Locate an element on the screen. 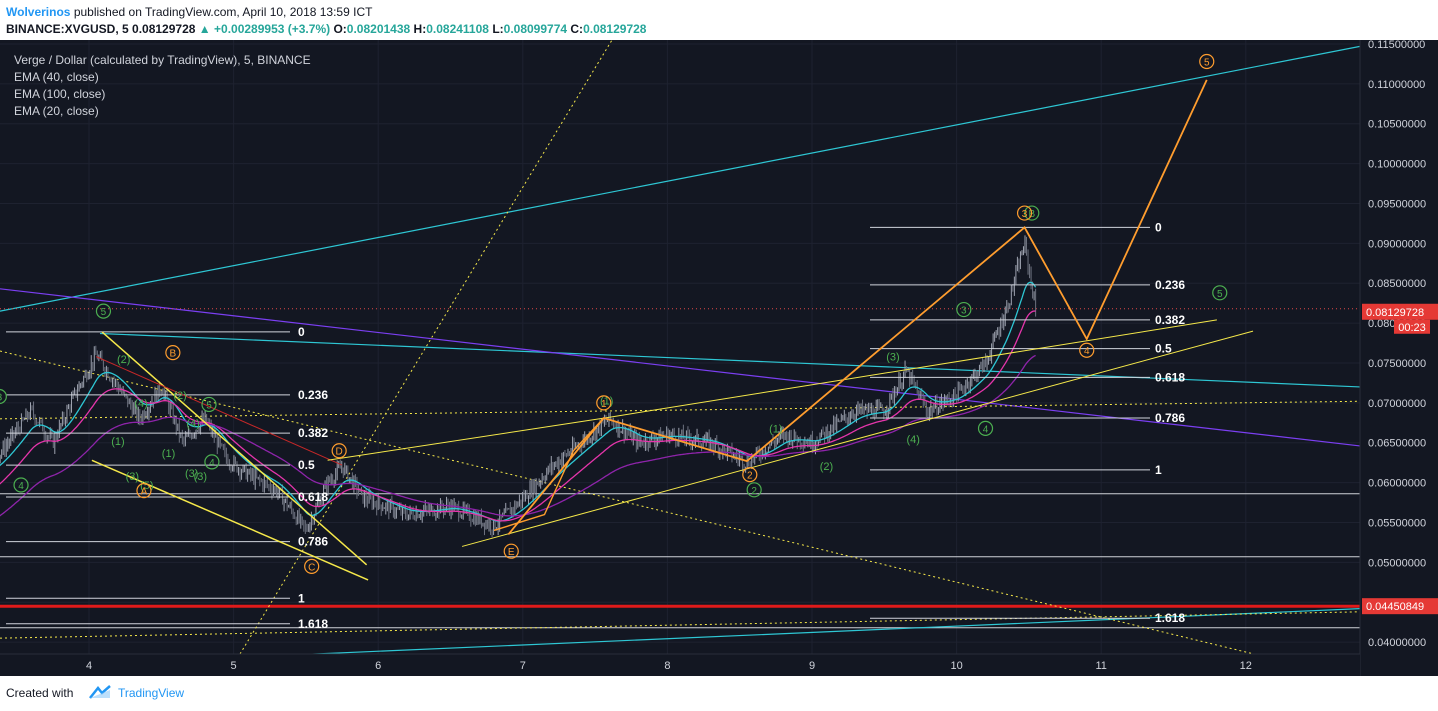  symbol-name: BINANCE:XVGUSD, 5 is located at coordinates (67, 29).